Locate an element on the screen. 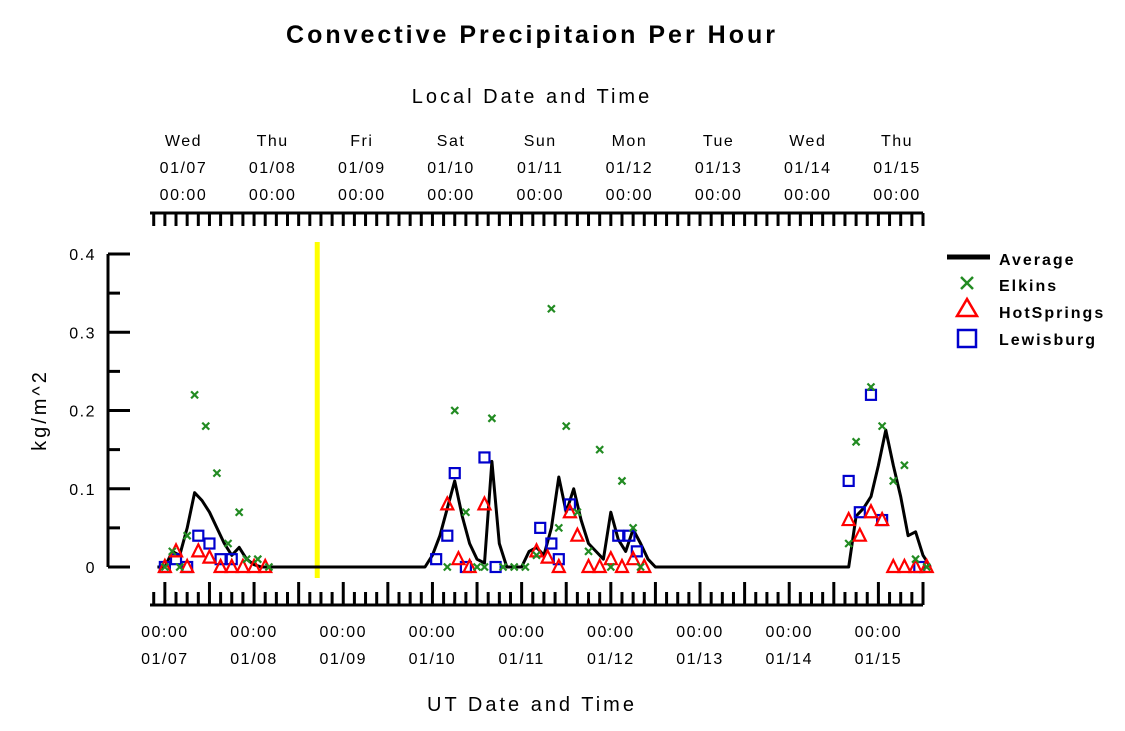  y-tick-label: 0.4 is located at coordinates (82, 255).